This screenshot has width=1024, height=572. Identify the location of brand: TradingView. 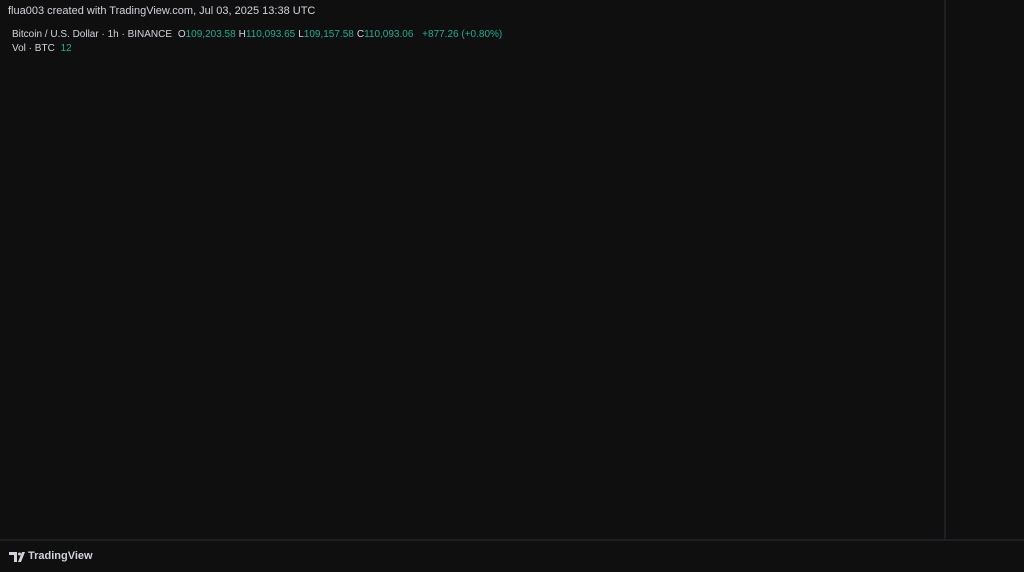
(60, 556).